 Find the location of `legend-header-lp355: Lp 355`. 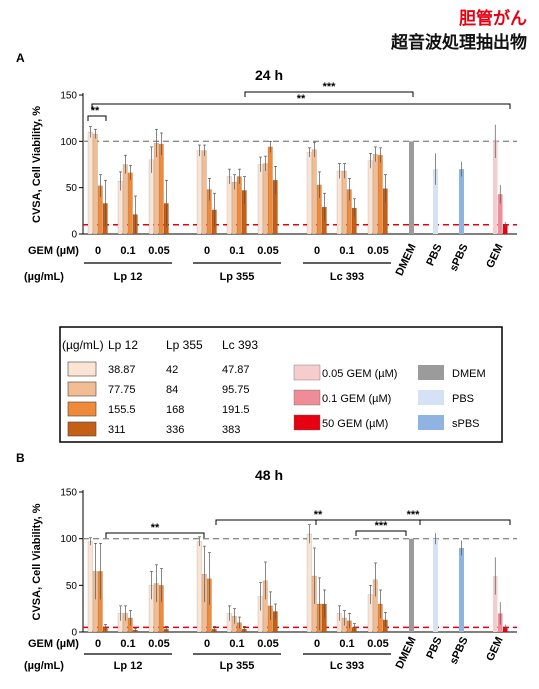

legend-header-lp355: Lp 355 is located at coordinates (184, 345).